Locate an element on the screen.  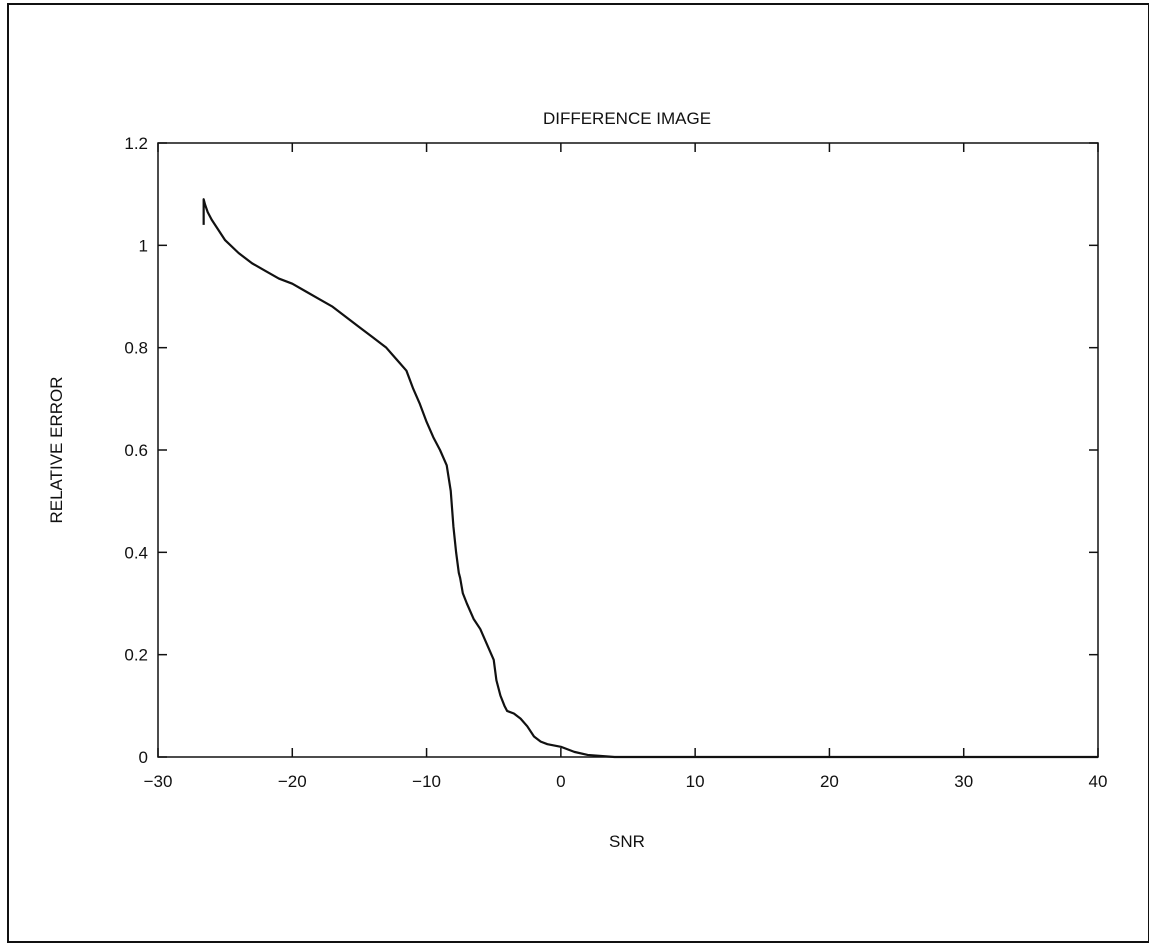
x-tick-label: 30 is located at coordinates (963, 781).